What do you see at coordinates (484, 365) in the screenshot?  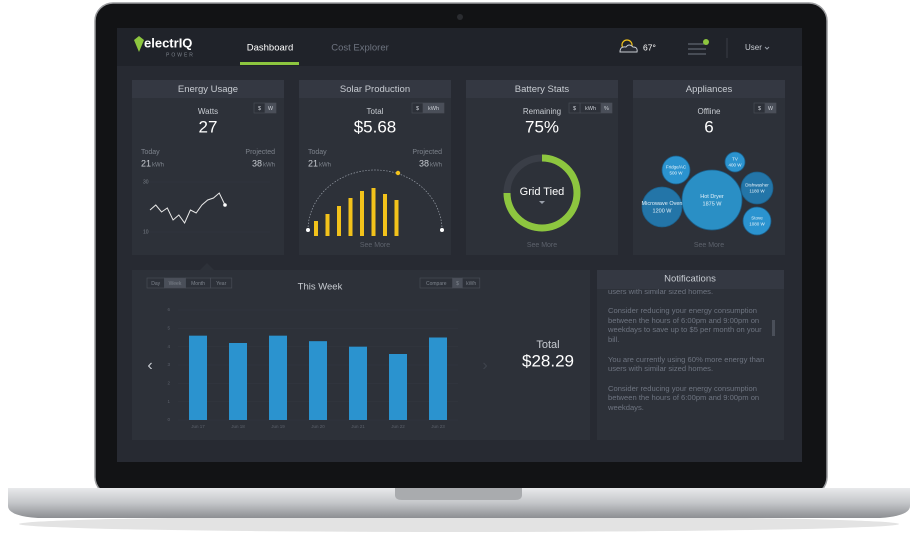 I see `next-arrow: ›` at bounding box center [484, 365].